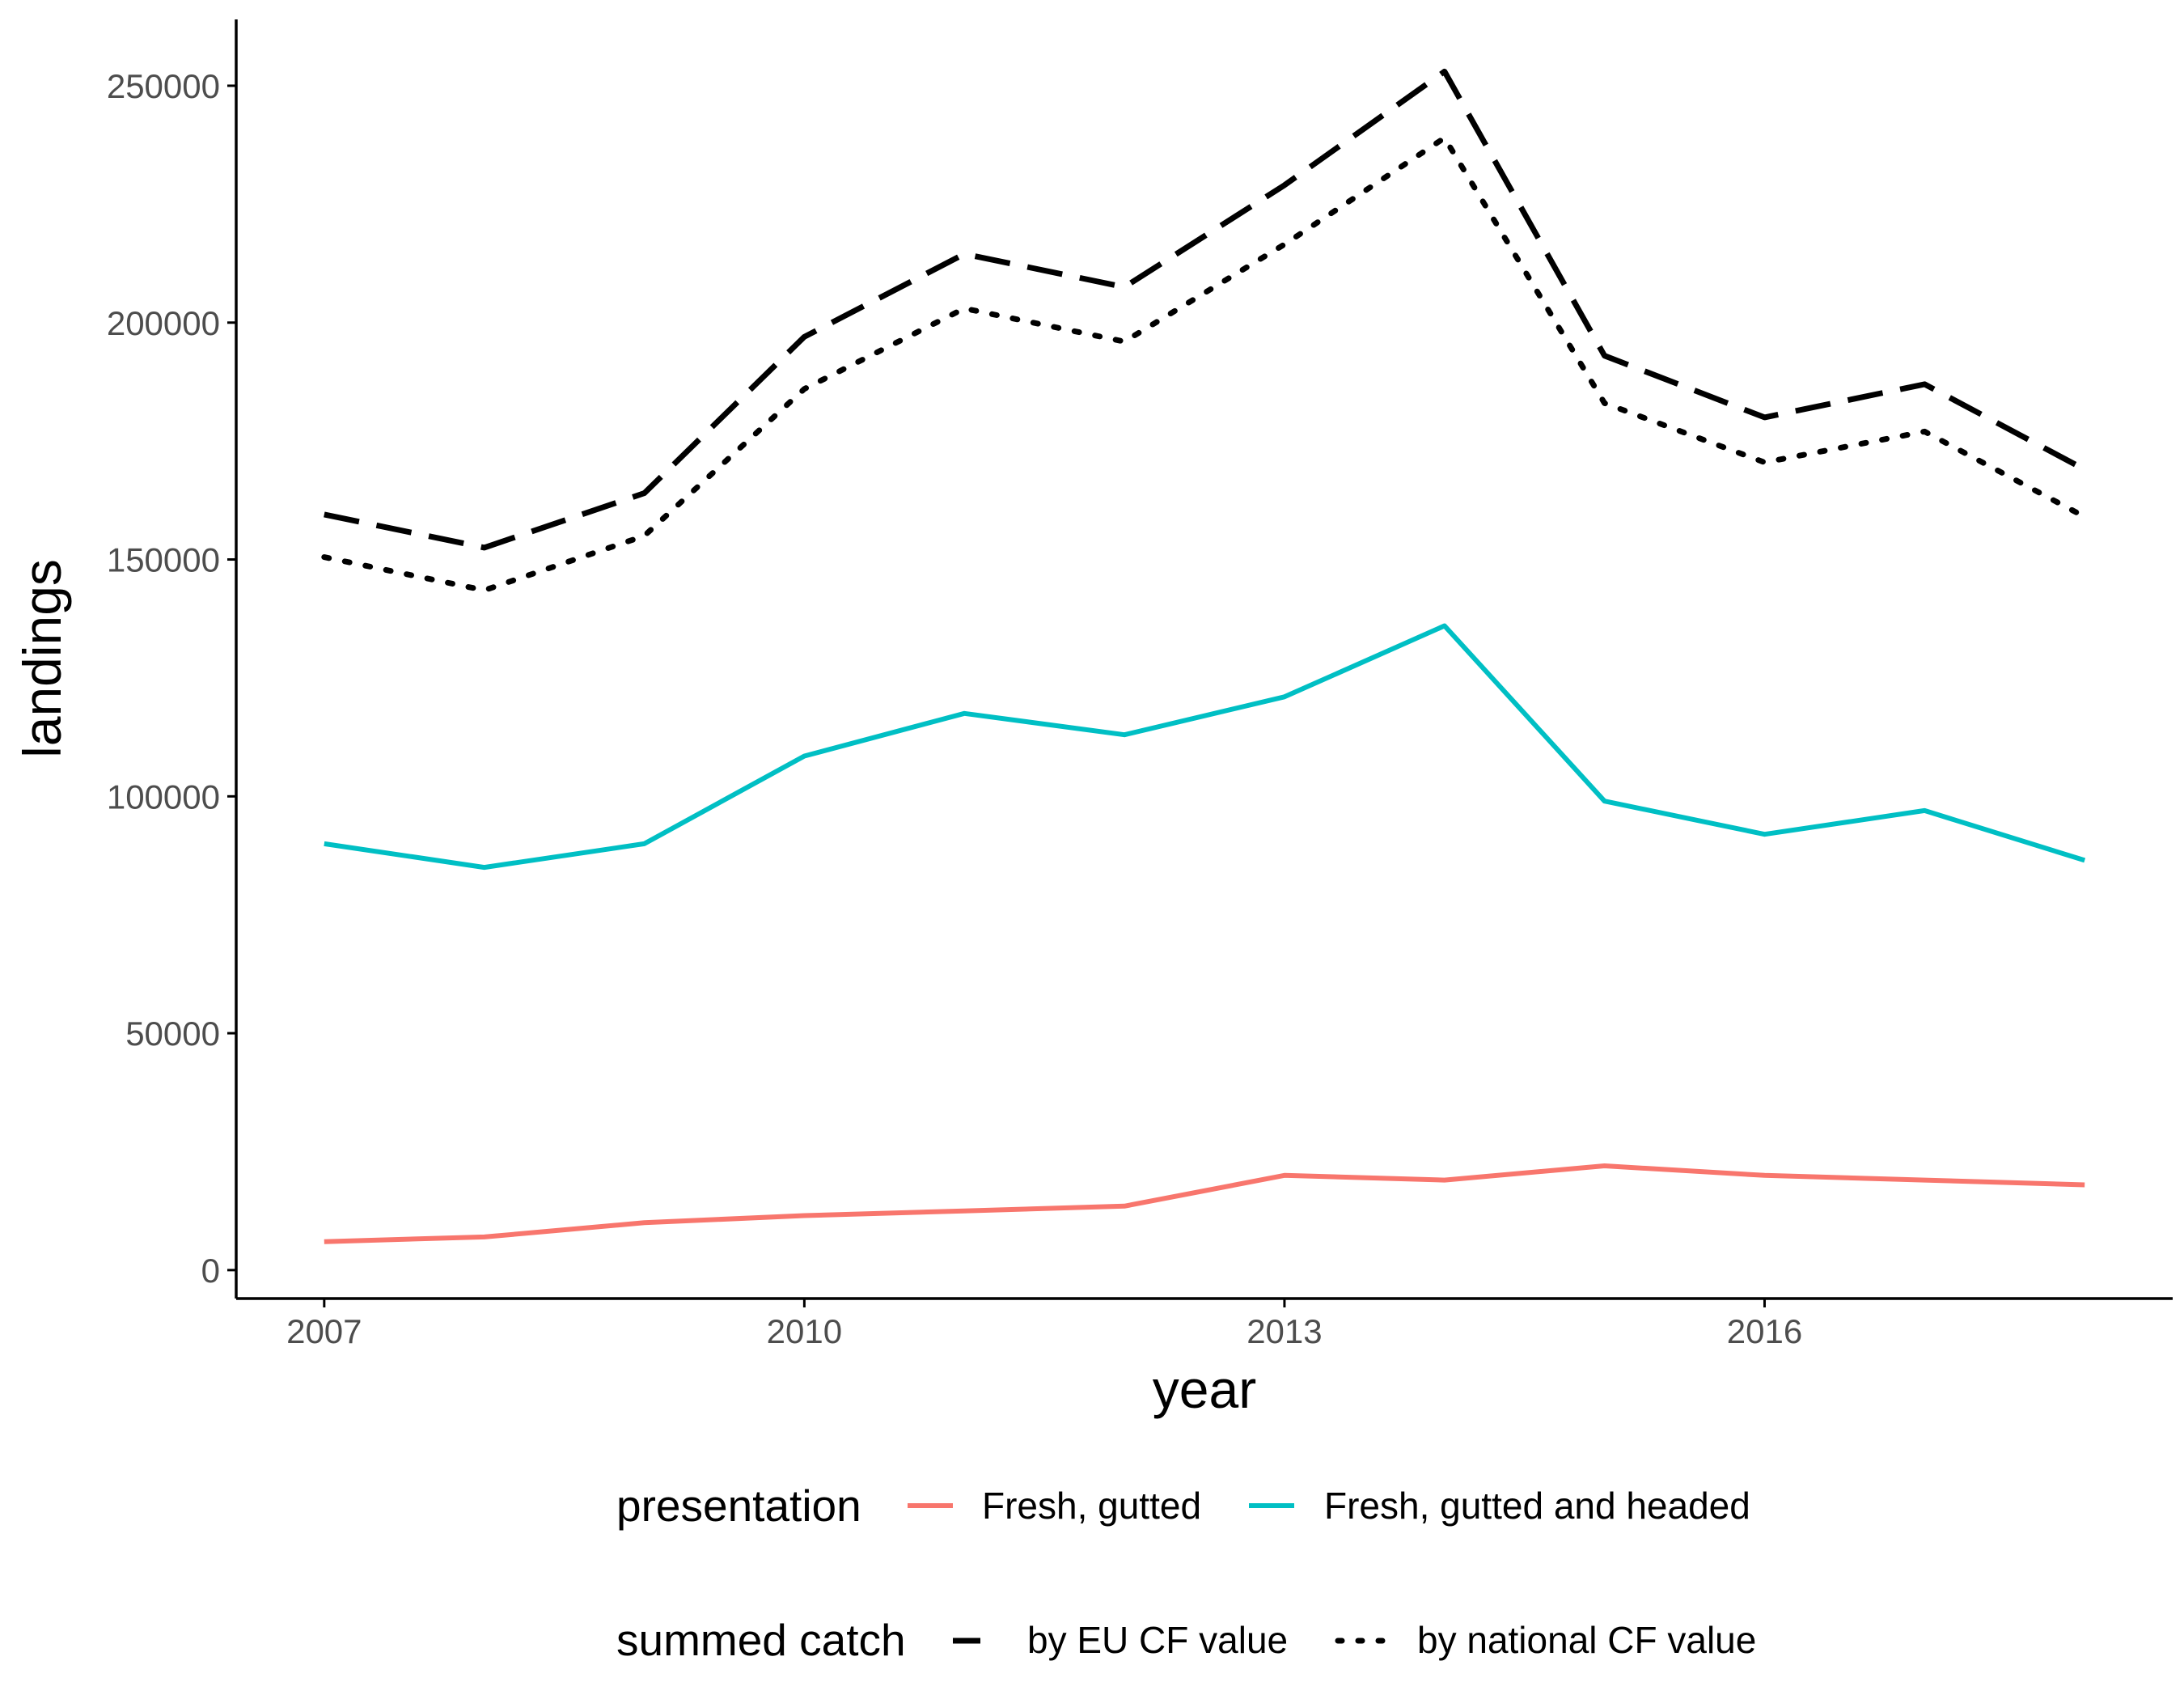  I want to click on y-tick-label: 0, so click(210, 1271).